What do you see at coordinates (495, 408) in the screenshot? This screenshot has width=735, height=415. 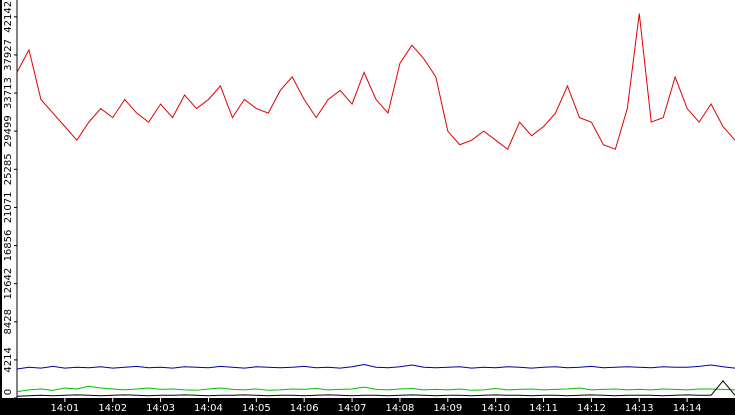 I see `x-tick-label: 14:10` at bounding box center [495, 408].